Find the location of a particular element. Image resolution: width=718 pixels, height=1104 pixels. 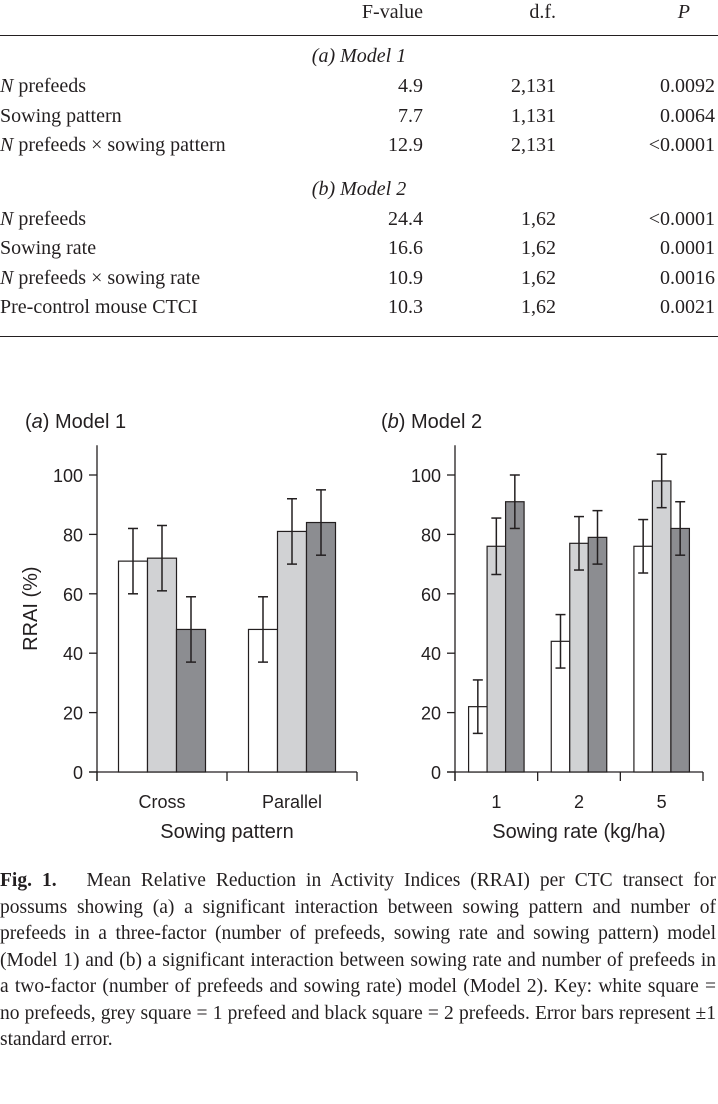

x-tick-label: 2 is located at coordinates (579, 802).